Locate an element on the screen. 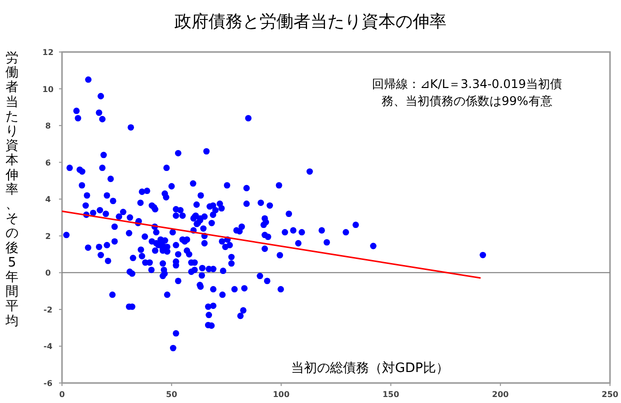 The image size is (621, 403). y-tick-label: 8 is located at coordinates (48, 126).